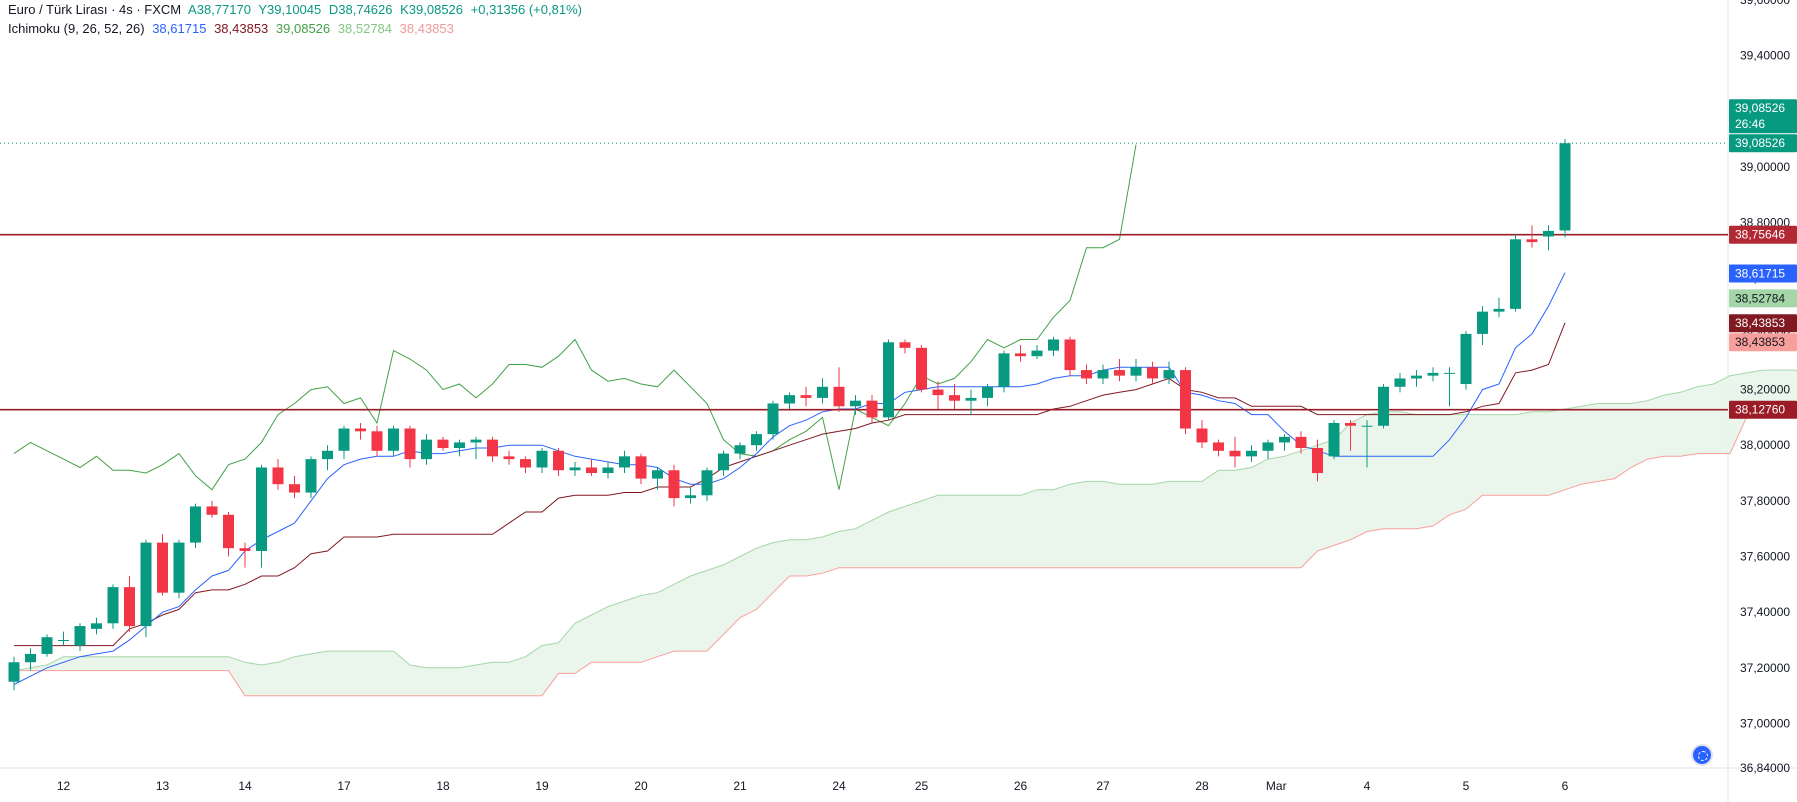 The image size is (1797, 802). I want to click on symbol-title: Euro / Türk Lirası · 4s · FXCM, so click(95, 9).